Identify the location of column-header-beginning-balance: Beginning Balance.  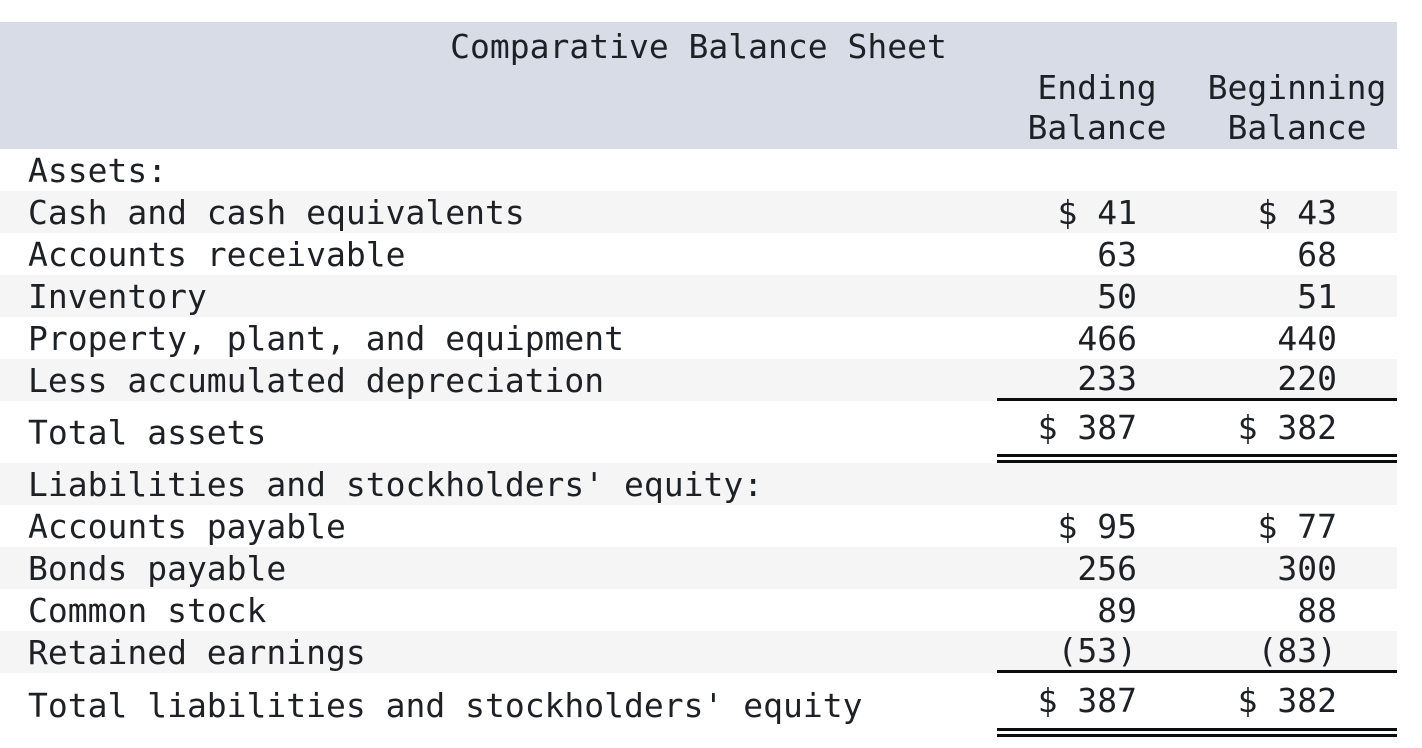
(1297, 108).